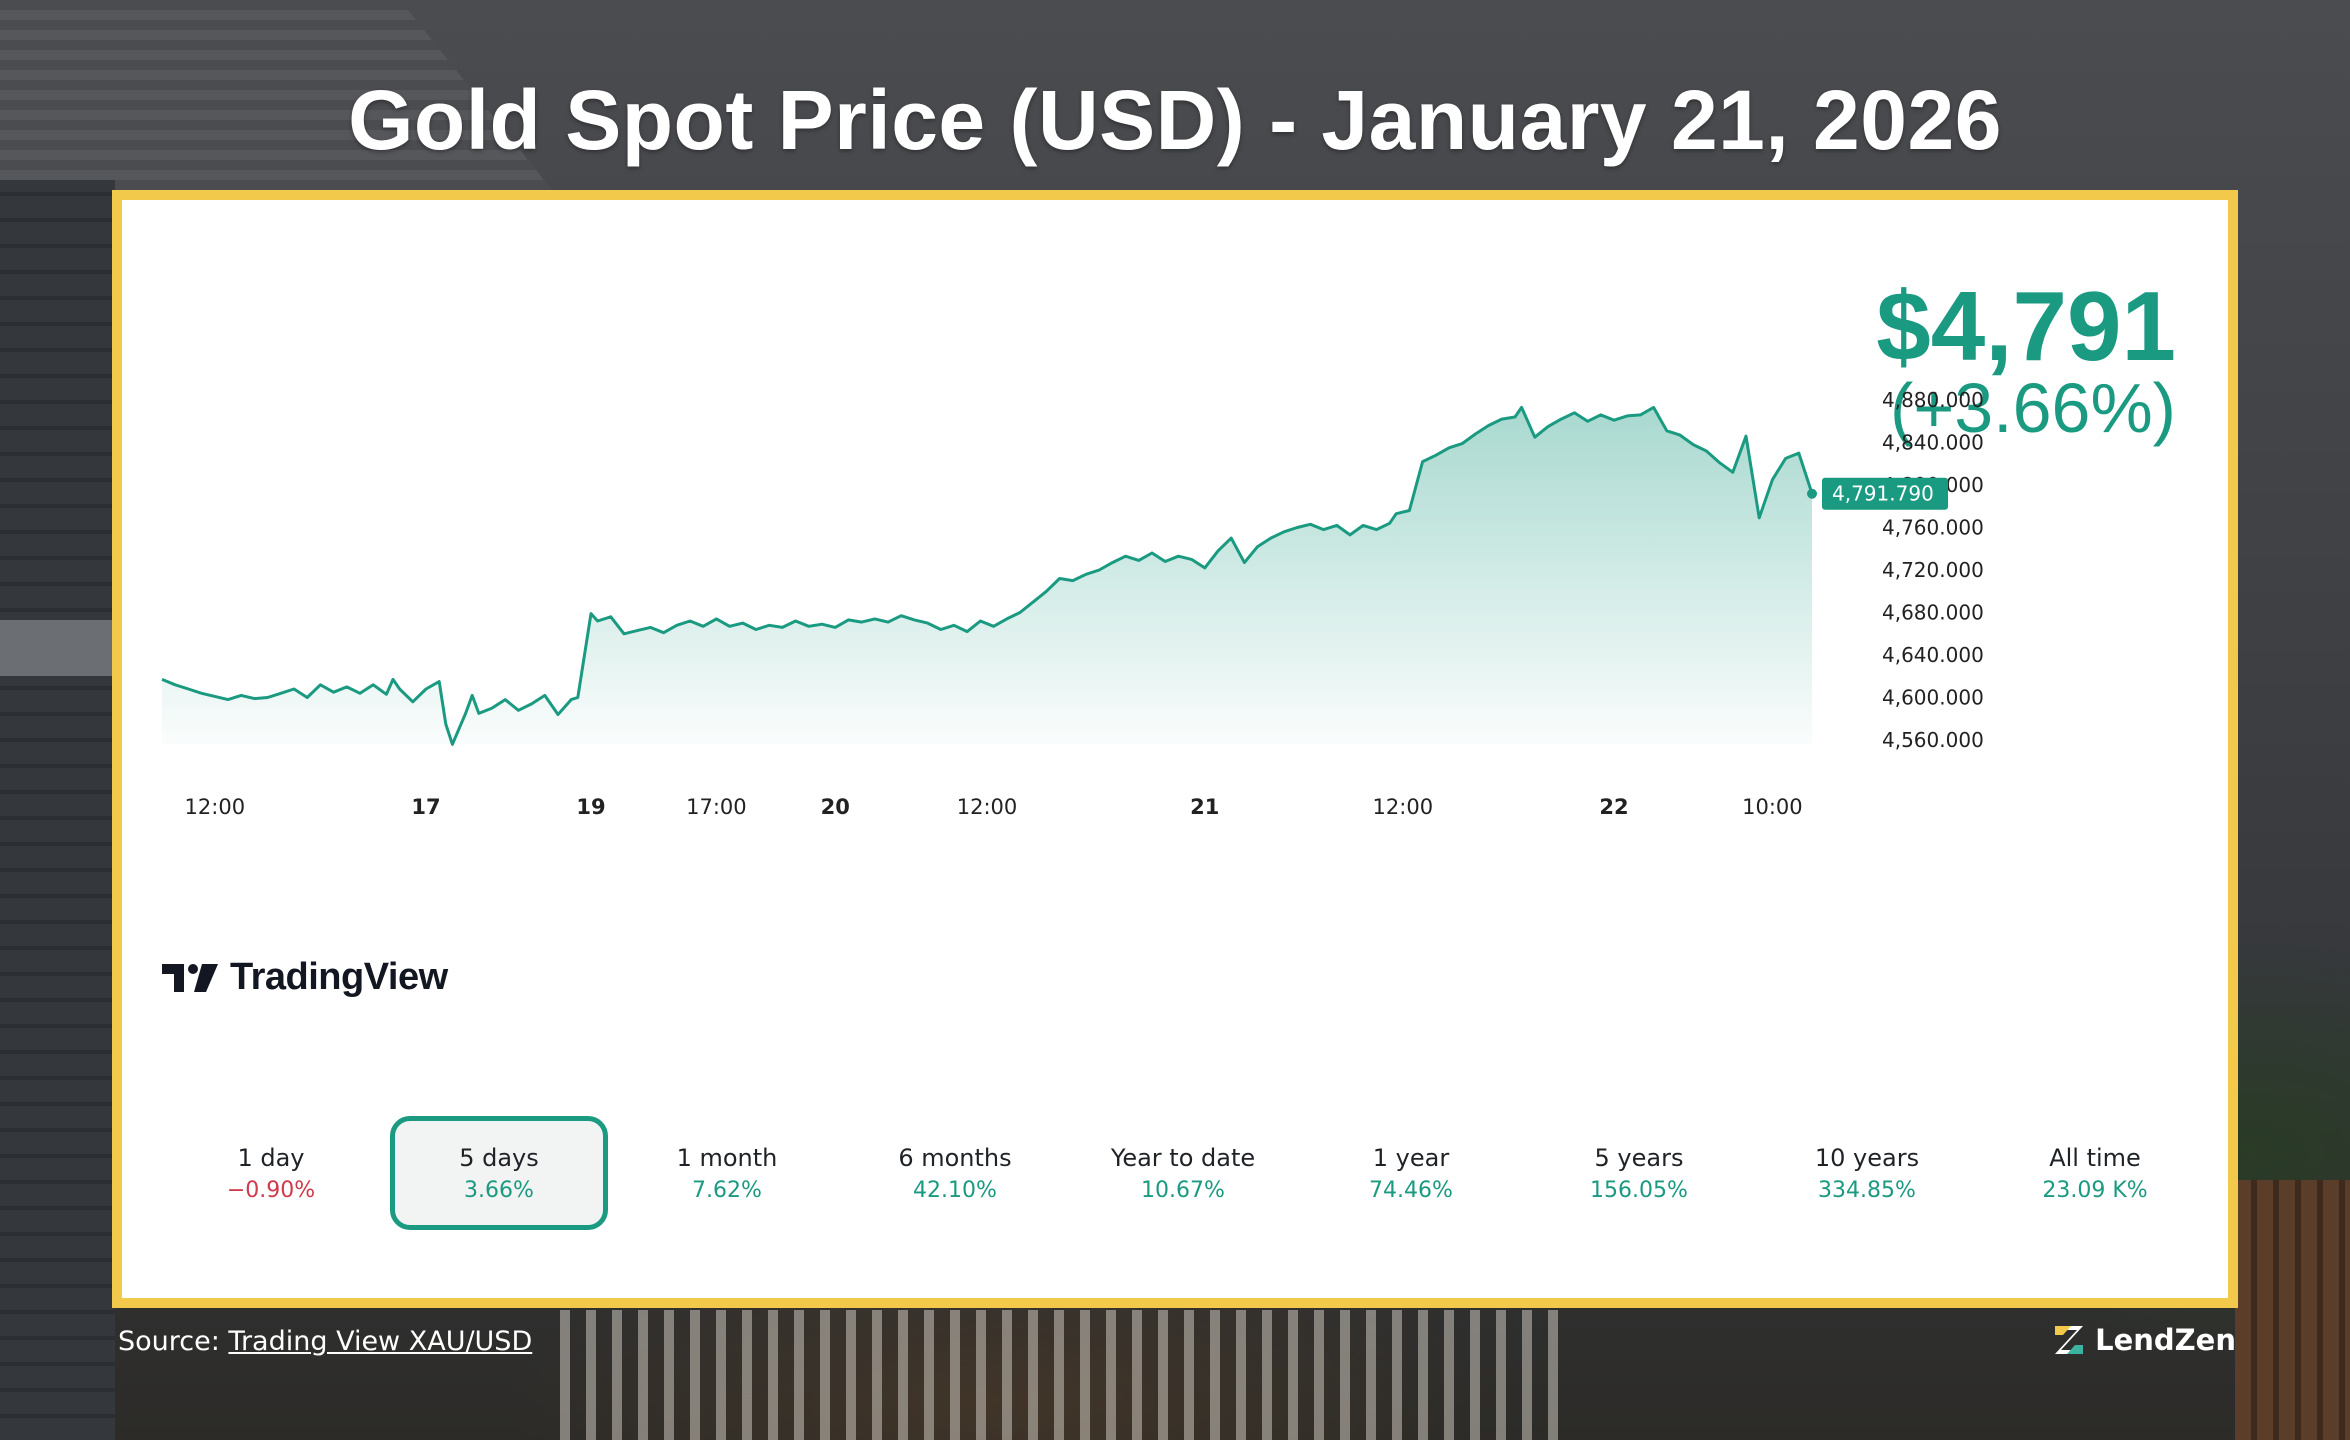 The image size is (2350, 1440). What do you see at coordinates (727, 1190) in the screenshot?
I see `range-change: 7.62%` at bounding box center [727, 1190].